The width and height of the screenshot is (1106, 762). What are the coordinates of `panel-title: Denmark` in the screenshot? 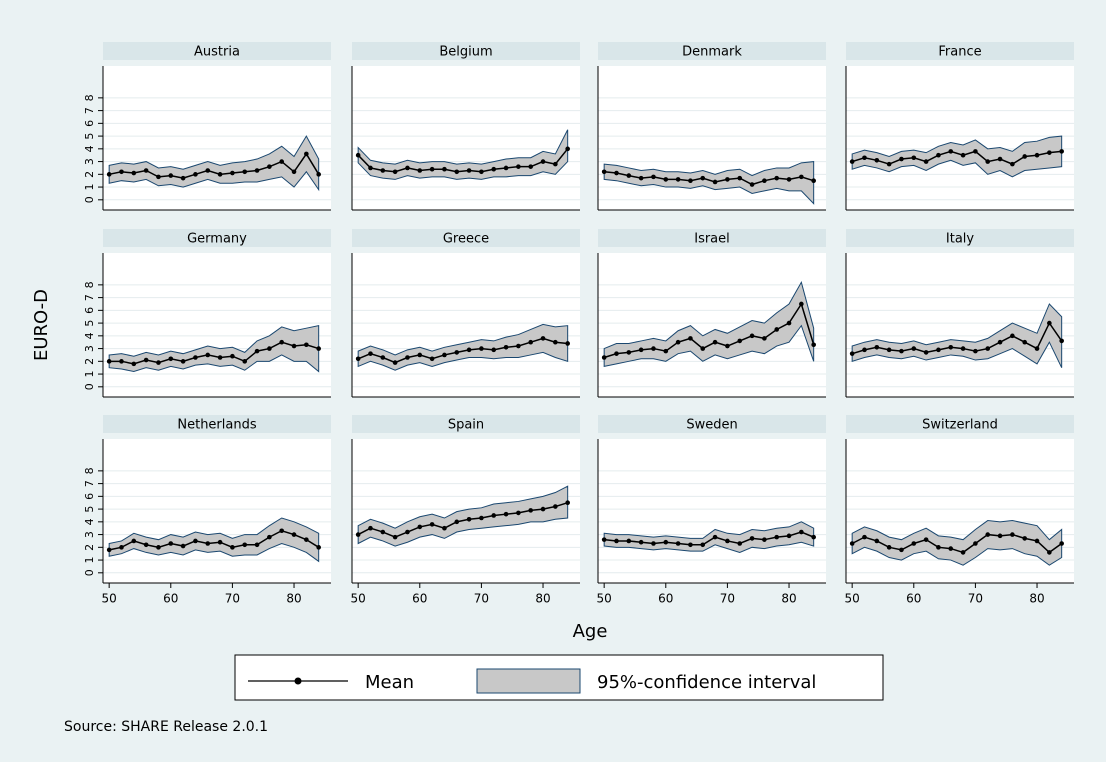 It's located at (712, 52).